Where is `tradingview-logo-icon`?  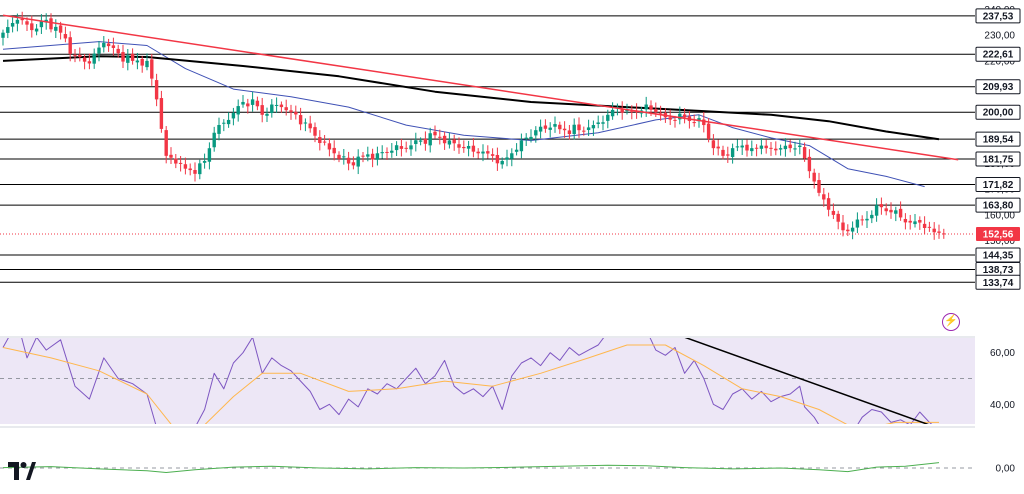
tradingview-logo-icon is located at coordinates (22, 471).